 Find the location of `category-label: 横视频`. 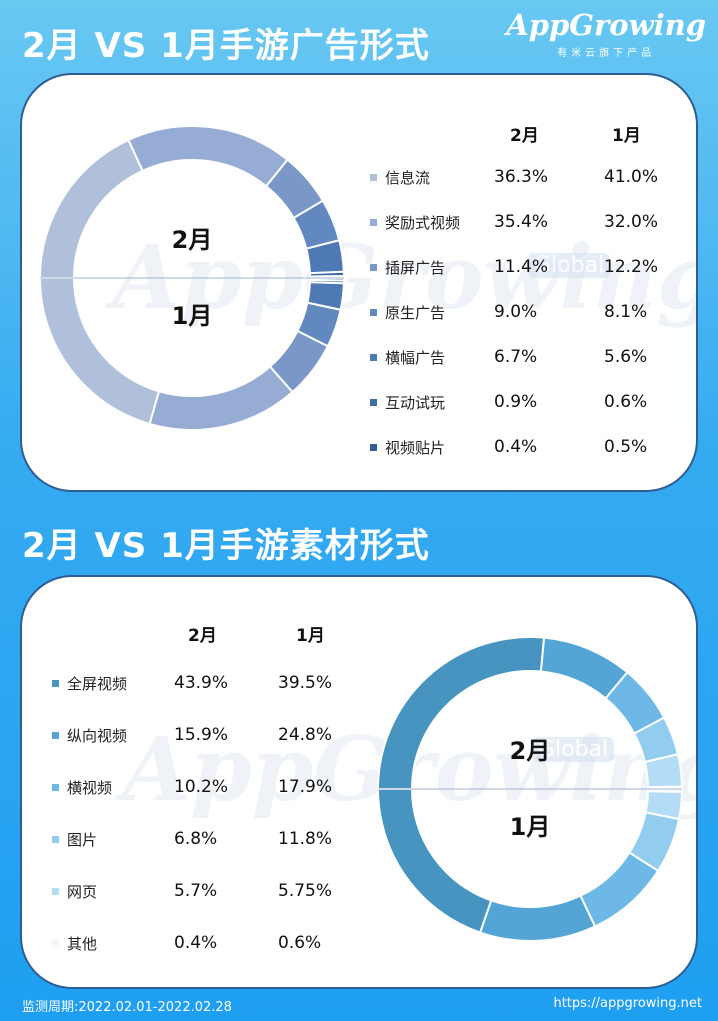

category-label: 横视频 is located at coordinates (90, 787).